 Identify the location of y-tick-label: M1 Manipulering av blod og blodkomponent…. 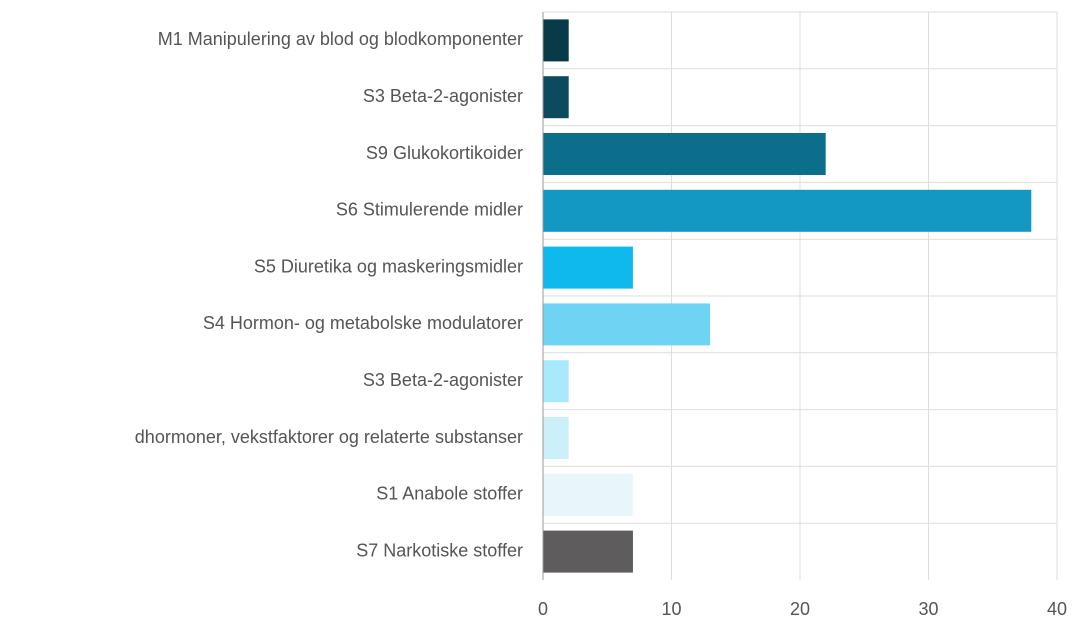
(340, 39).